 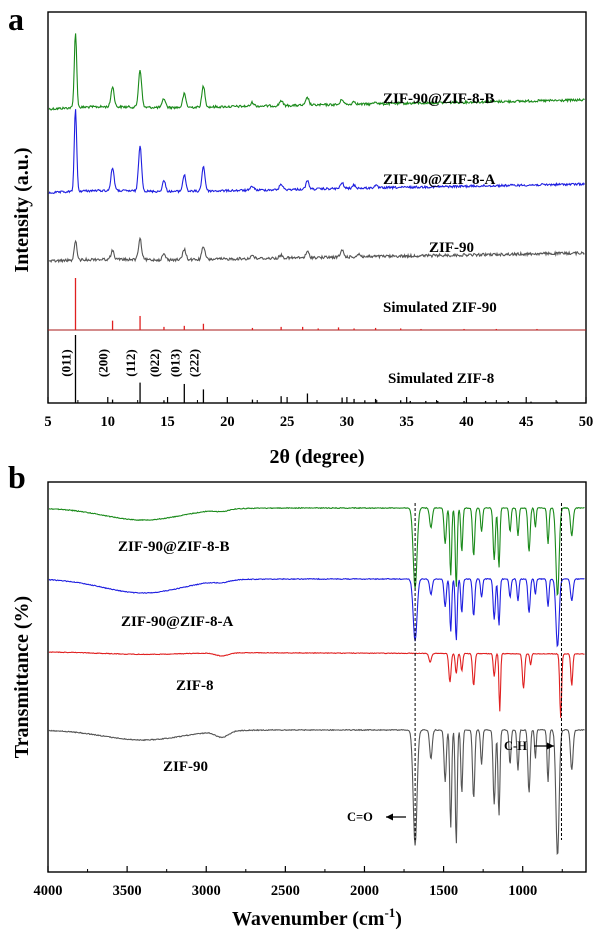 I want to click on xrd-x-tick-label: 15, so click(x=167, y=422).